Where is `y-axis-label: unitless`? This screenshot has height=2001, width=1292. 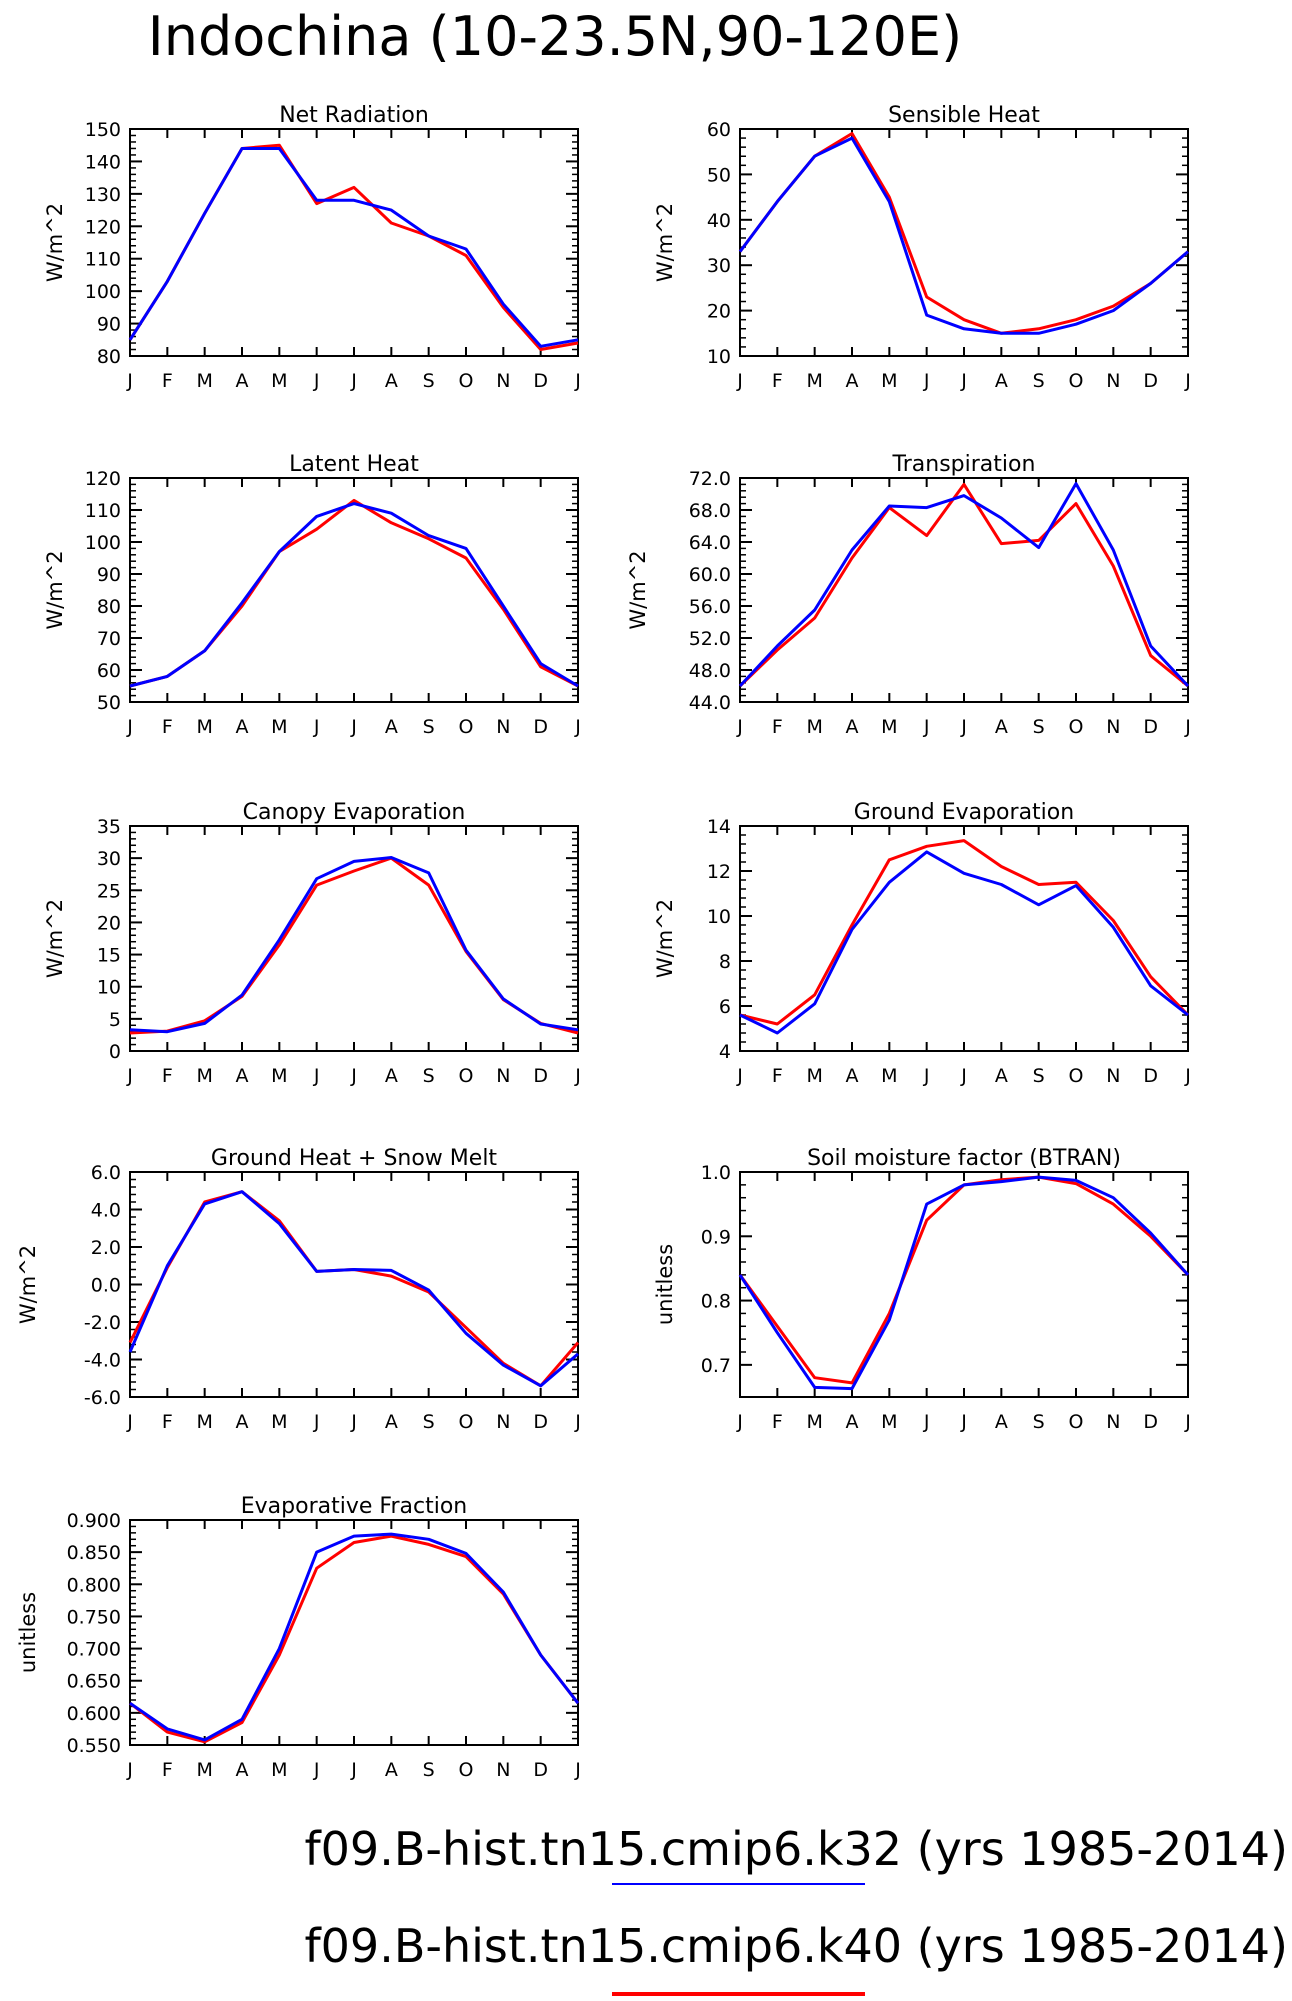
y-axis-label: unitless is located at coordinates (665, 1284).